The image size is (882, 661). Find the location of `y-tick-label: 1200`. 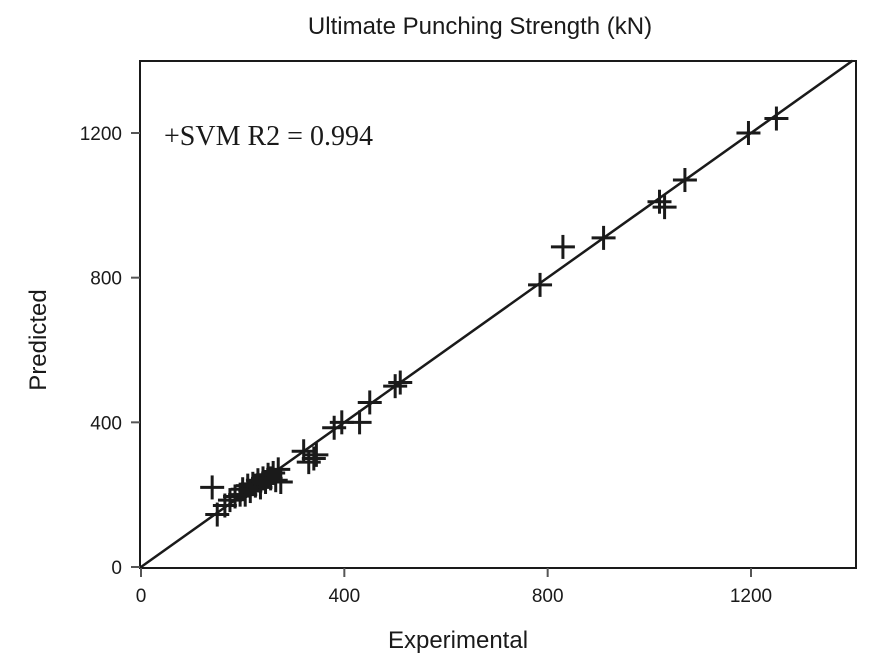

y-tick-label: 1200 is located at coordinates (101, 134).